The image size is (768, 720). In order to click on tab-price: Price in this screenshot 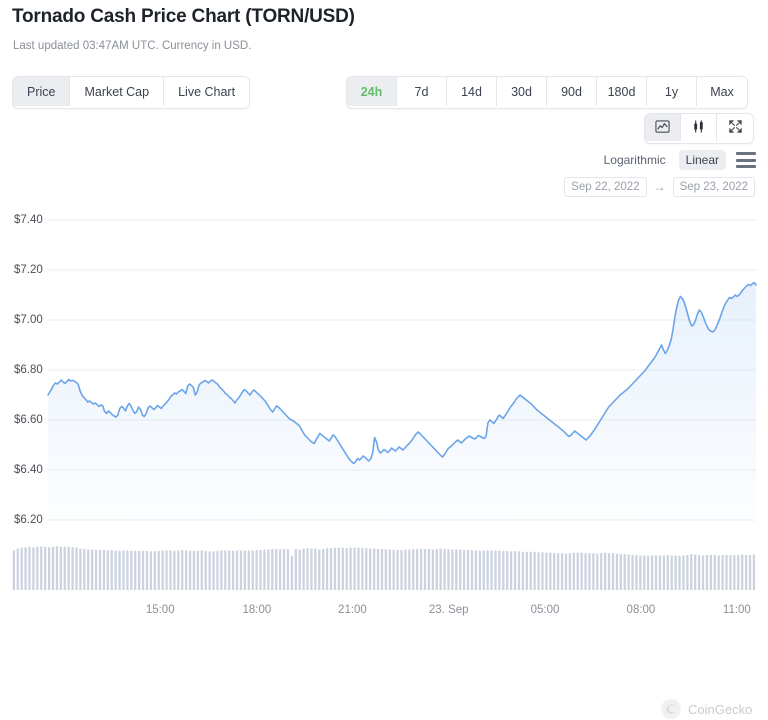, I will do `click(42, 91)`.